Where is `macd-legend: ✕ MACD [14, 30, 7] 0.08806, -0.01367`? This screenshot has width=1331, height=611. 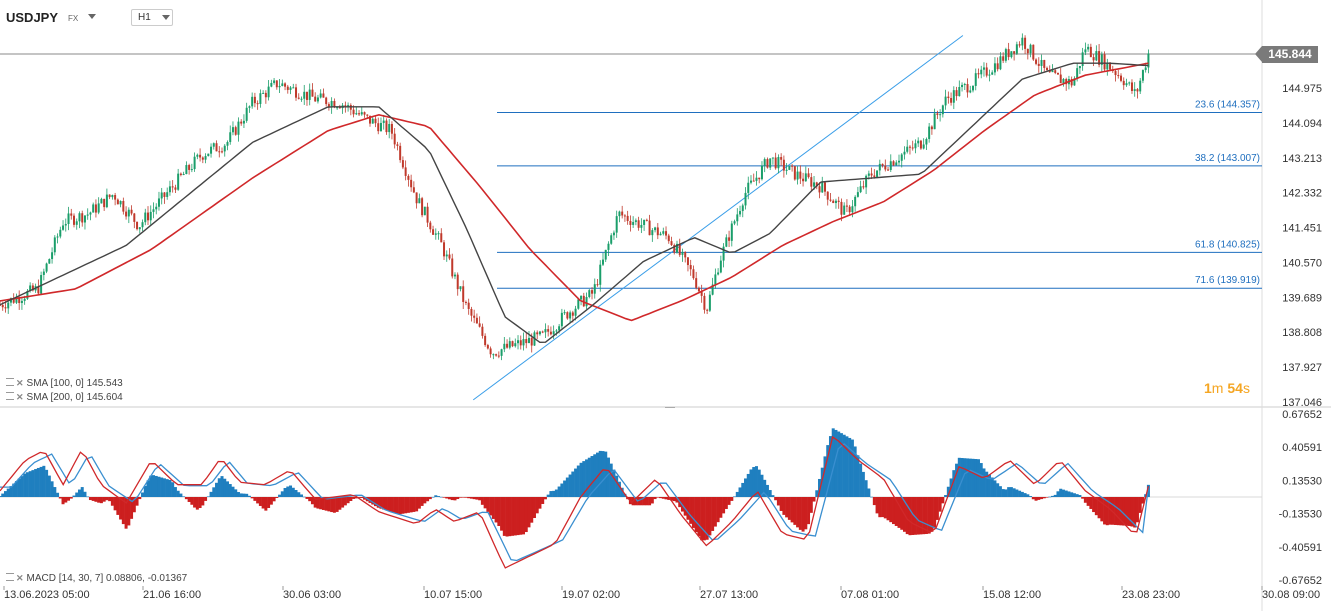 macd-legend: ✕ MACD [14, 30, 7] 0.08806, -0.01367 is located at coordinates (96, 578).